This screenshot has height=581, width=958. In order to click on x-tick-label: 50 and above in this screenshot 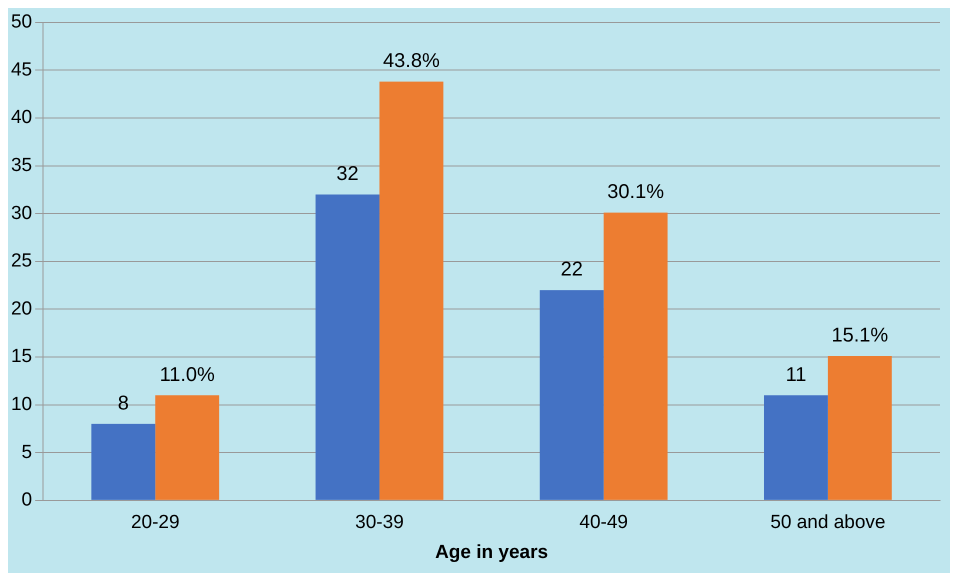, I will do `click(828, 523)`.